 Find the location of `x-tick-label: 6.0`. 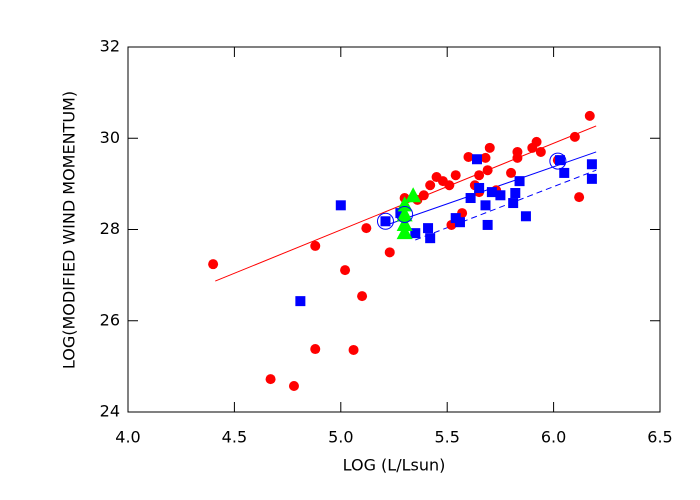

x-tick-label: 6.0 is located at coordinates (553, 437).